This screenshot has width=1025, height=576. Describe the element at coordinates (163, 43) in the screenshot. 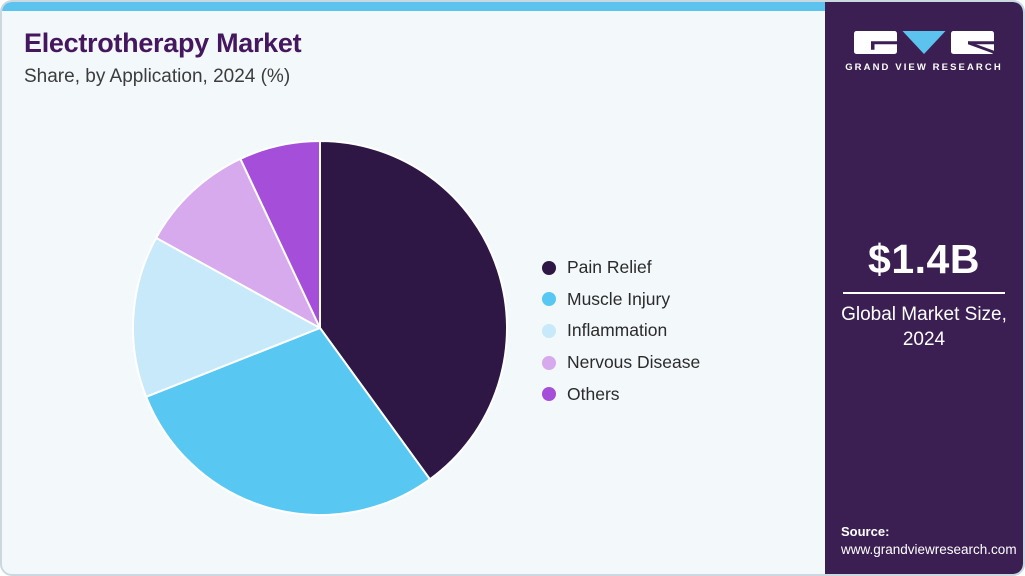

I see `chart-title: Electrotherapy Market` at that location.